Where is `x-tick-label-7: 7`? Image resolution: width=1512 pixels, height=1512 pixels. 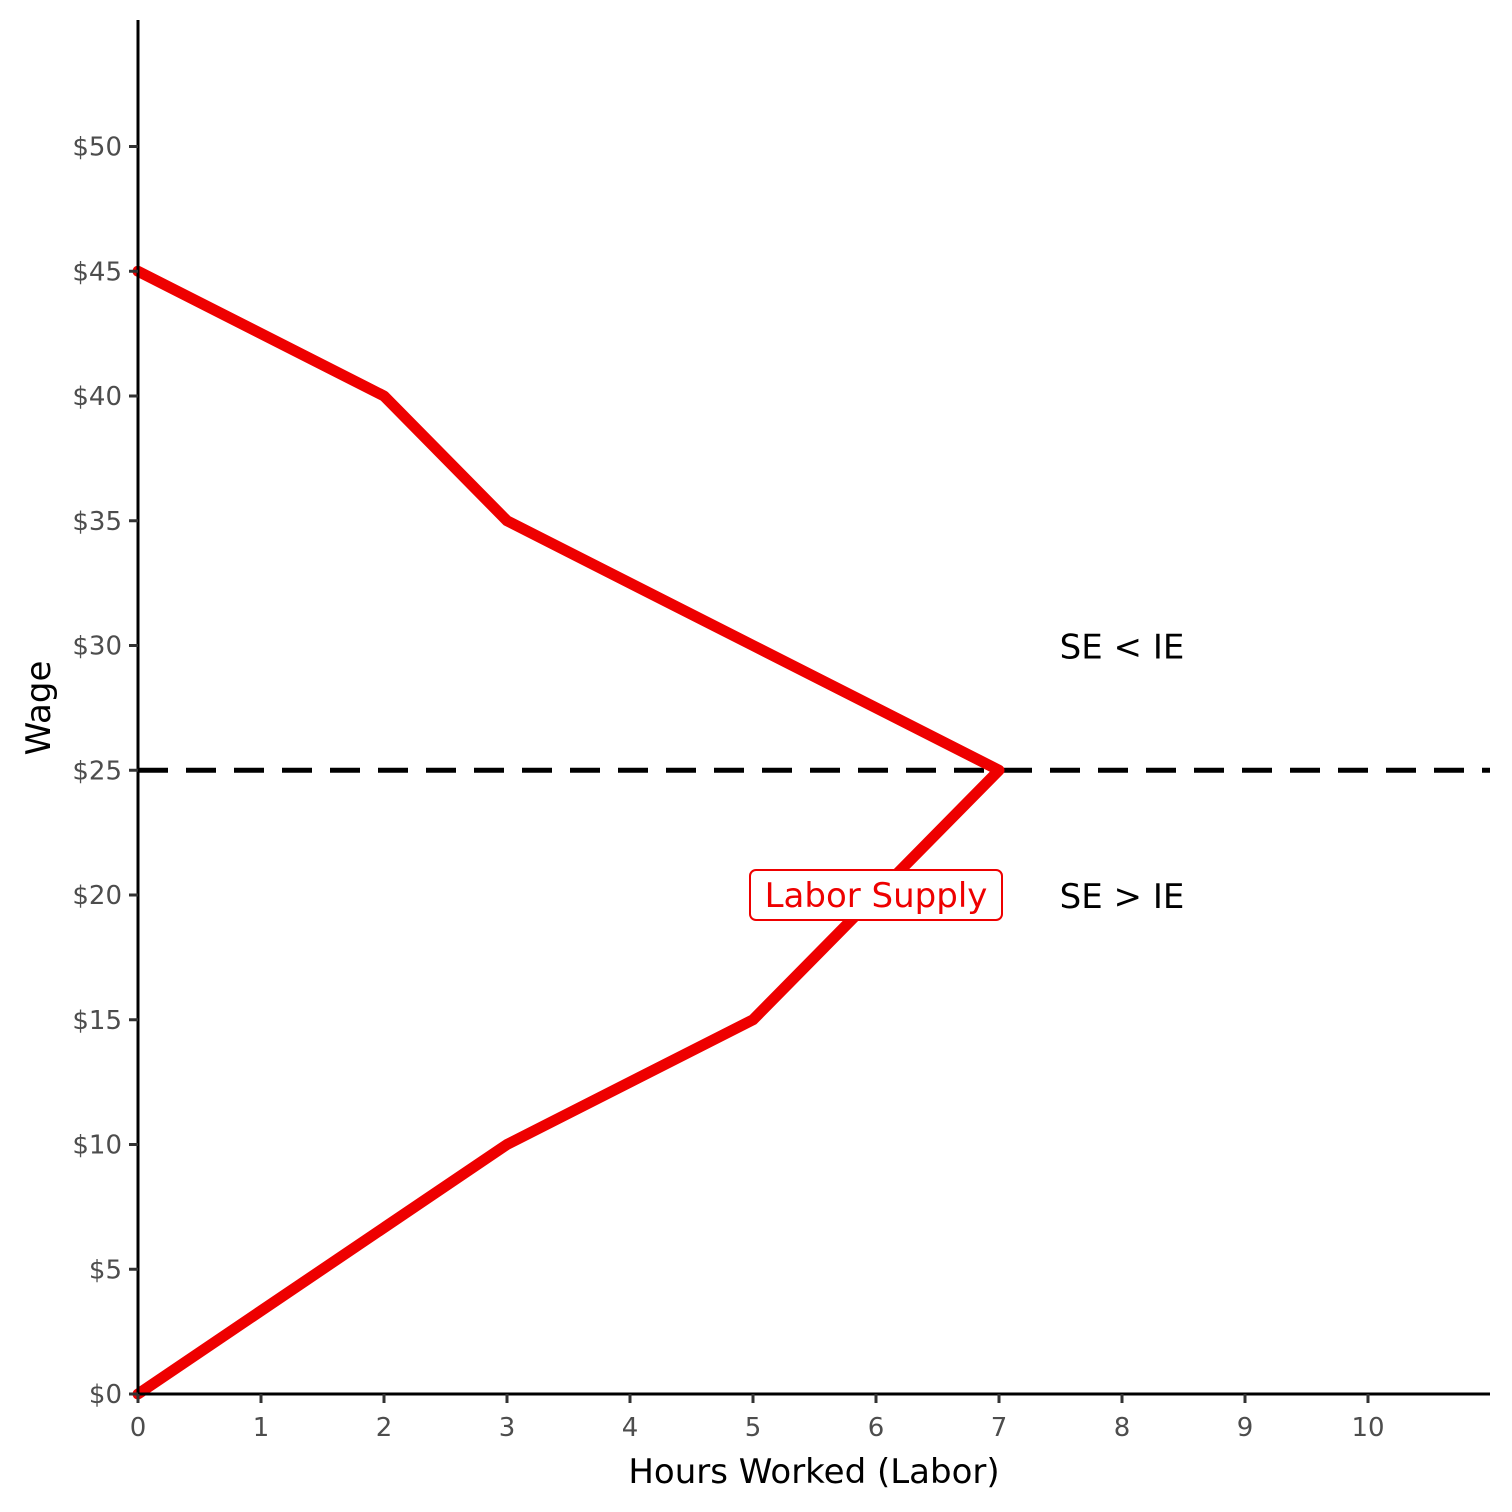
x-tick-label-7: 7 is located at coordinates (999, 1428).